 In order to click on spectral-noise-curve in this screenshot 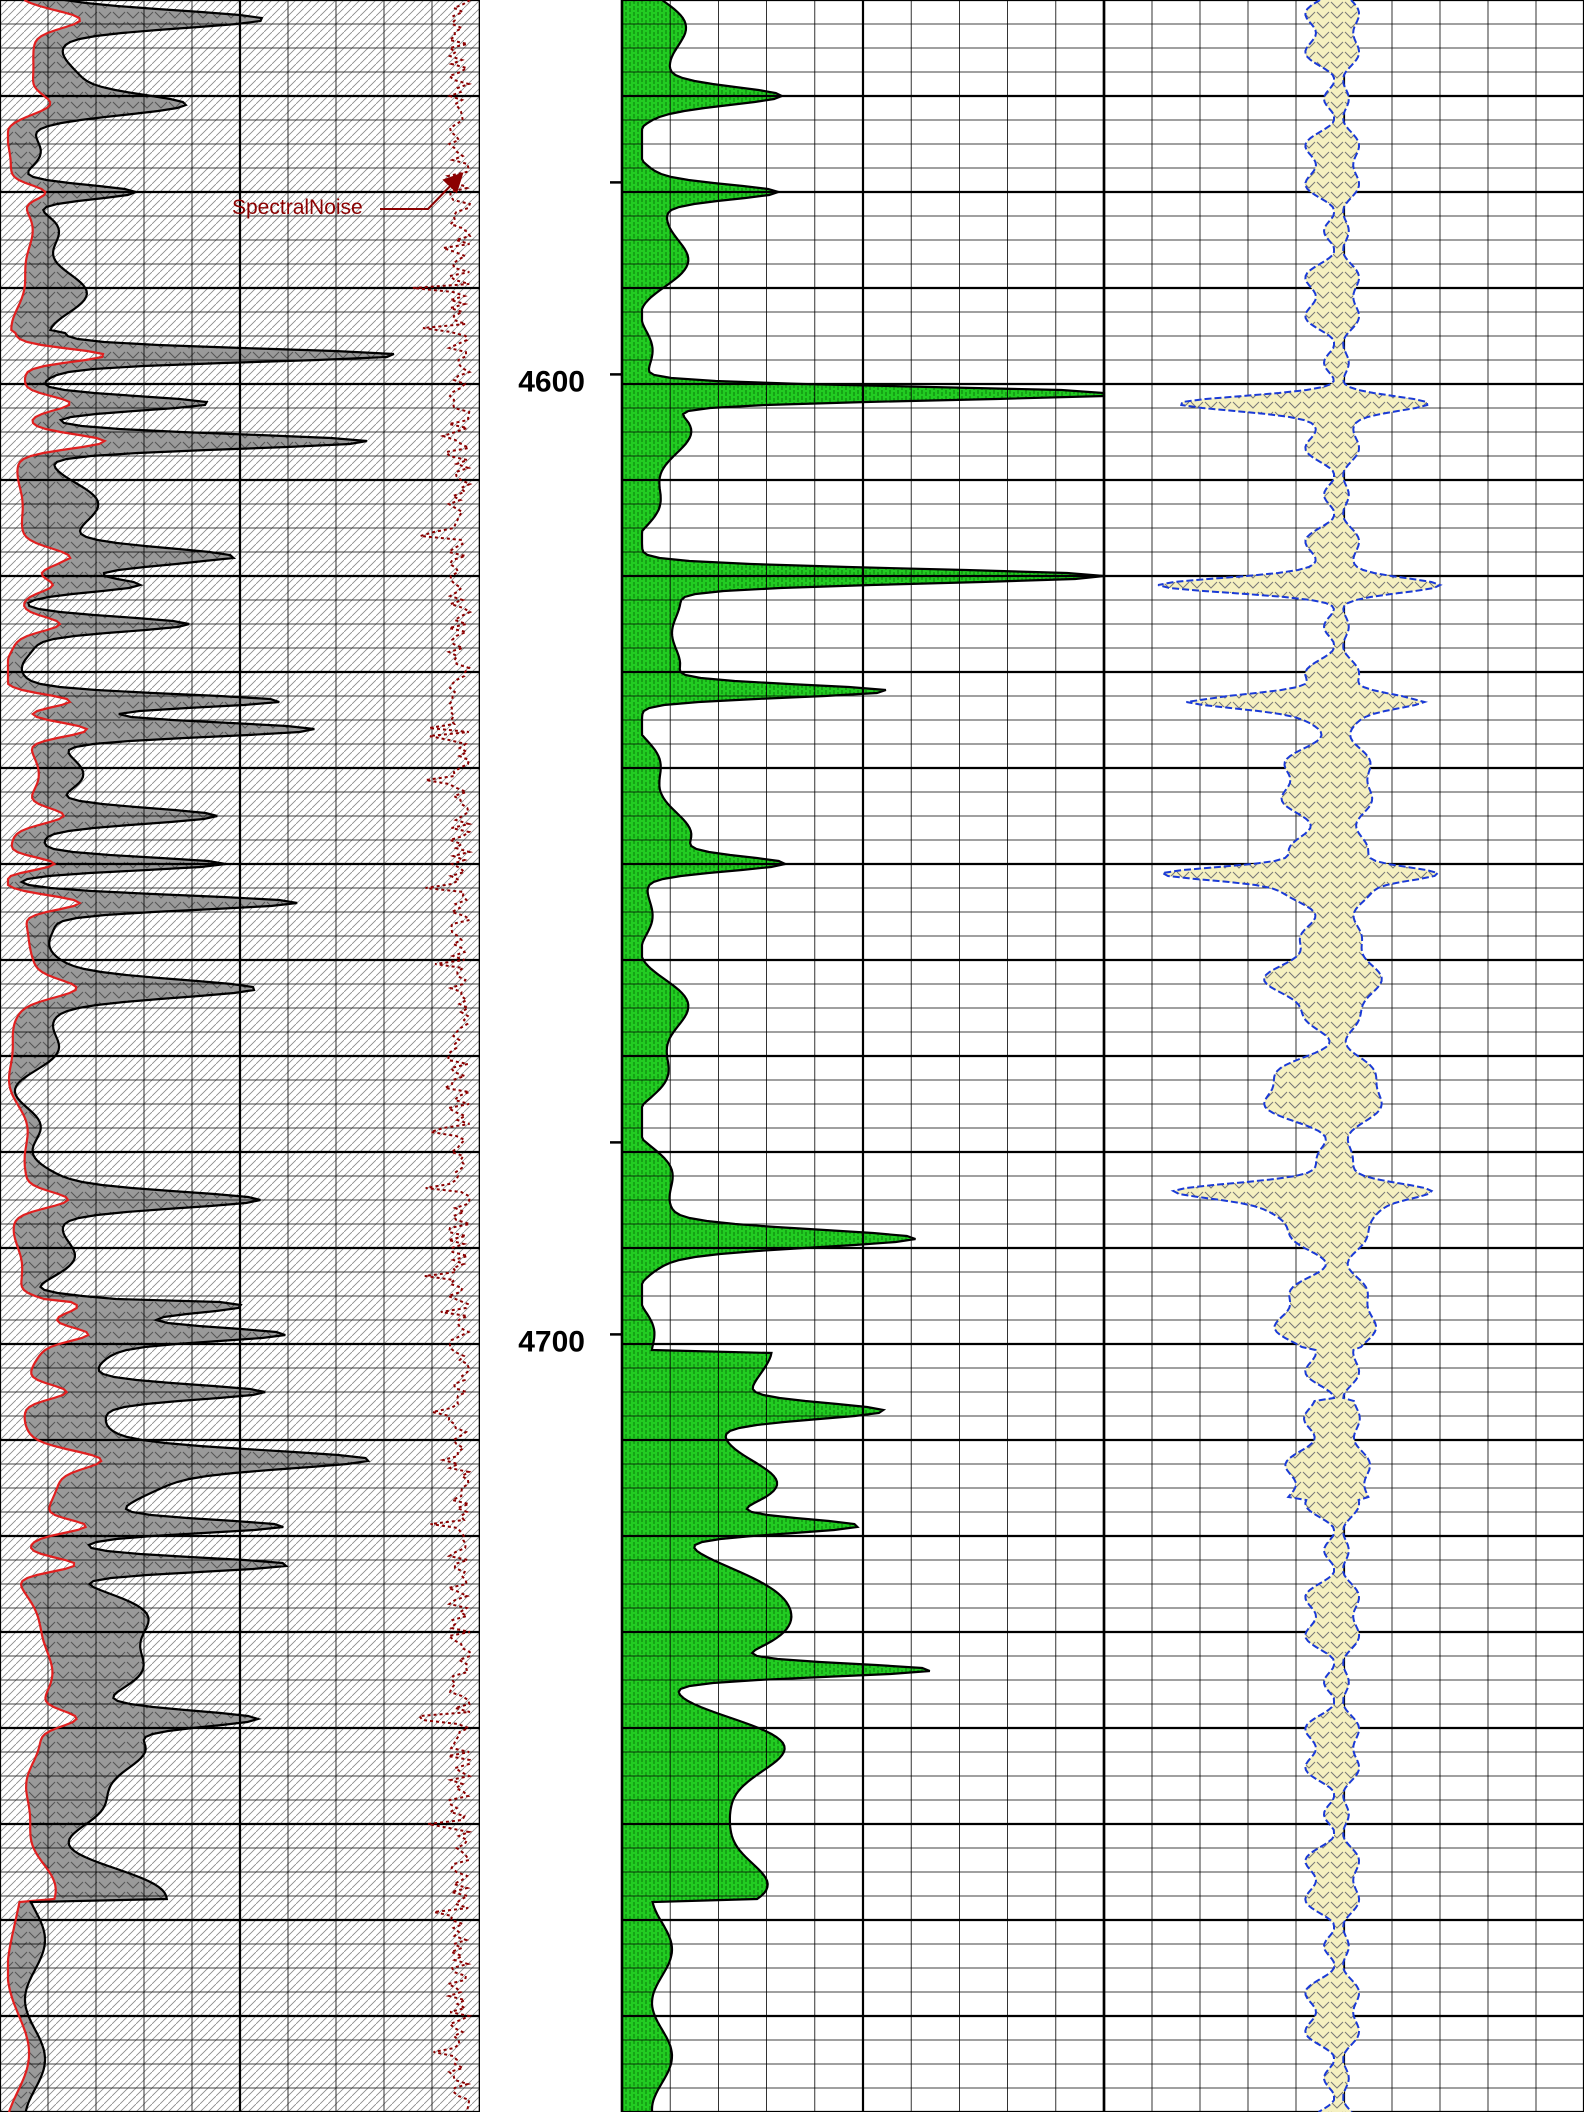, I will do `click(443, 1056)`.